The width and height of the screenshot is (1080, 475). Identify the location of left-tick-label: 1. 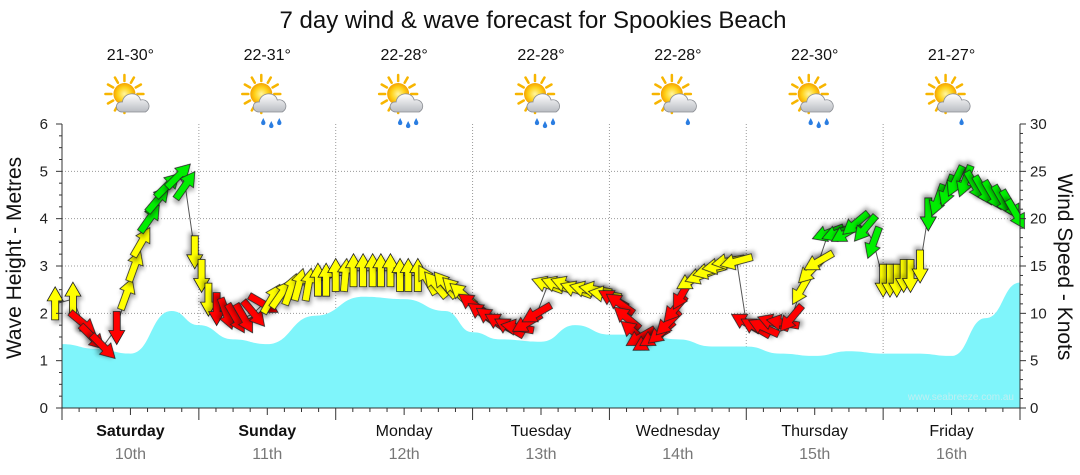
(44, 361).